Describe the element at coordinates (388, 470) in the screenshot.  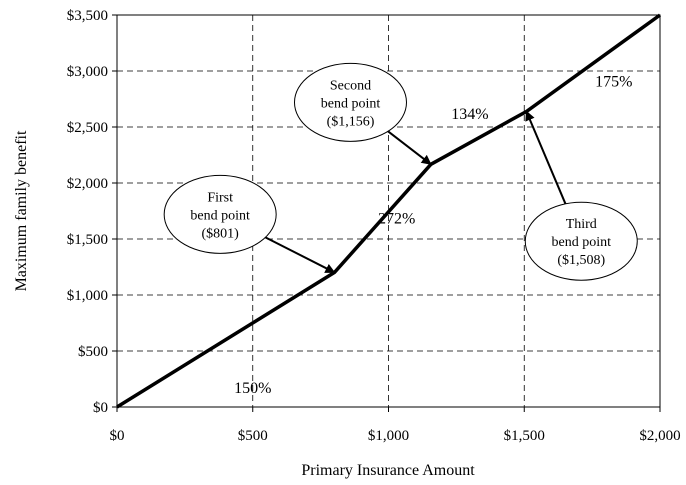
I see `x-axis-title: Primary Insurance Amount` at that location.